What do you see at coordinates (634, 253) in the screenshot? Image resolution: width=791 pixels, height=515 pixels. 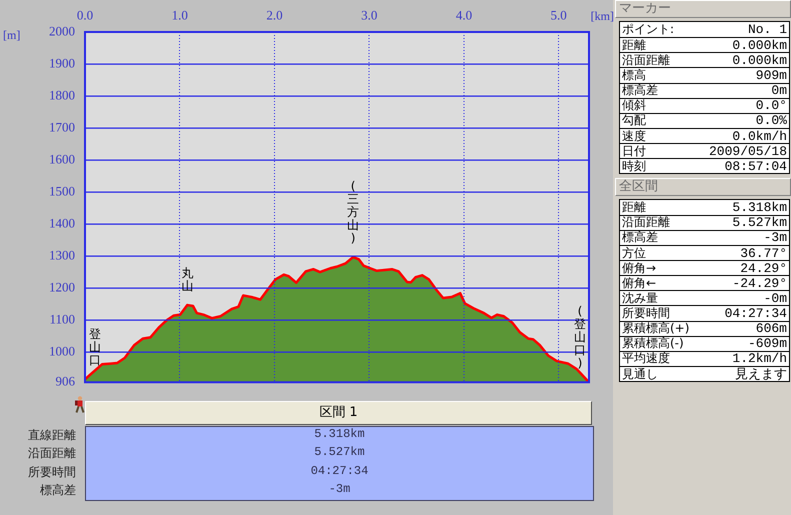 I see `text: 方位` at bounding box center [634, 253].